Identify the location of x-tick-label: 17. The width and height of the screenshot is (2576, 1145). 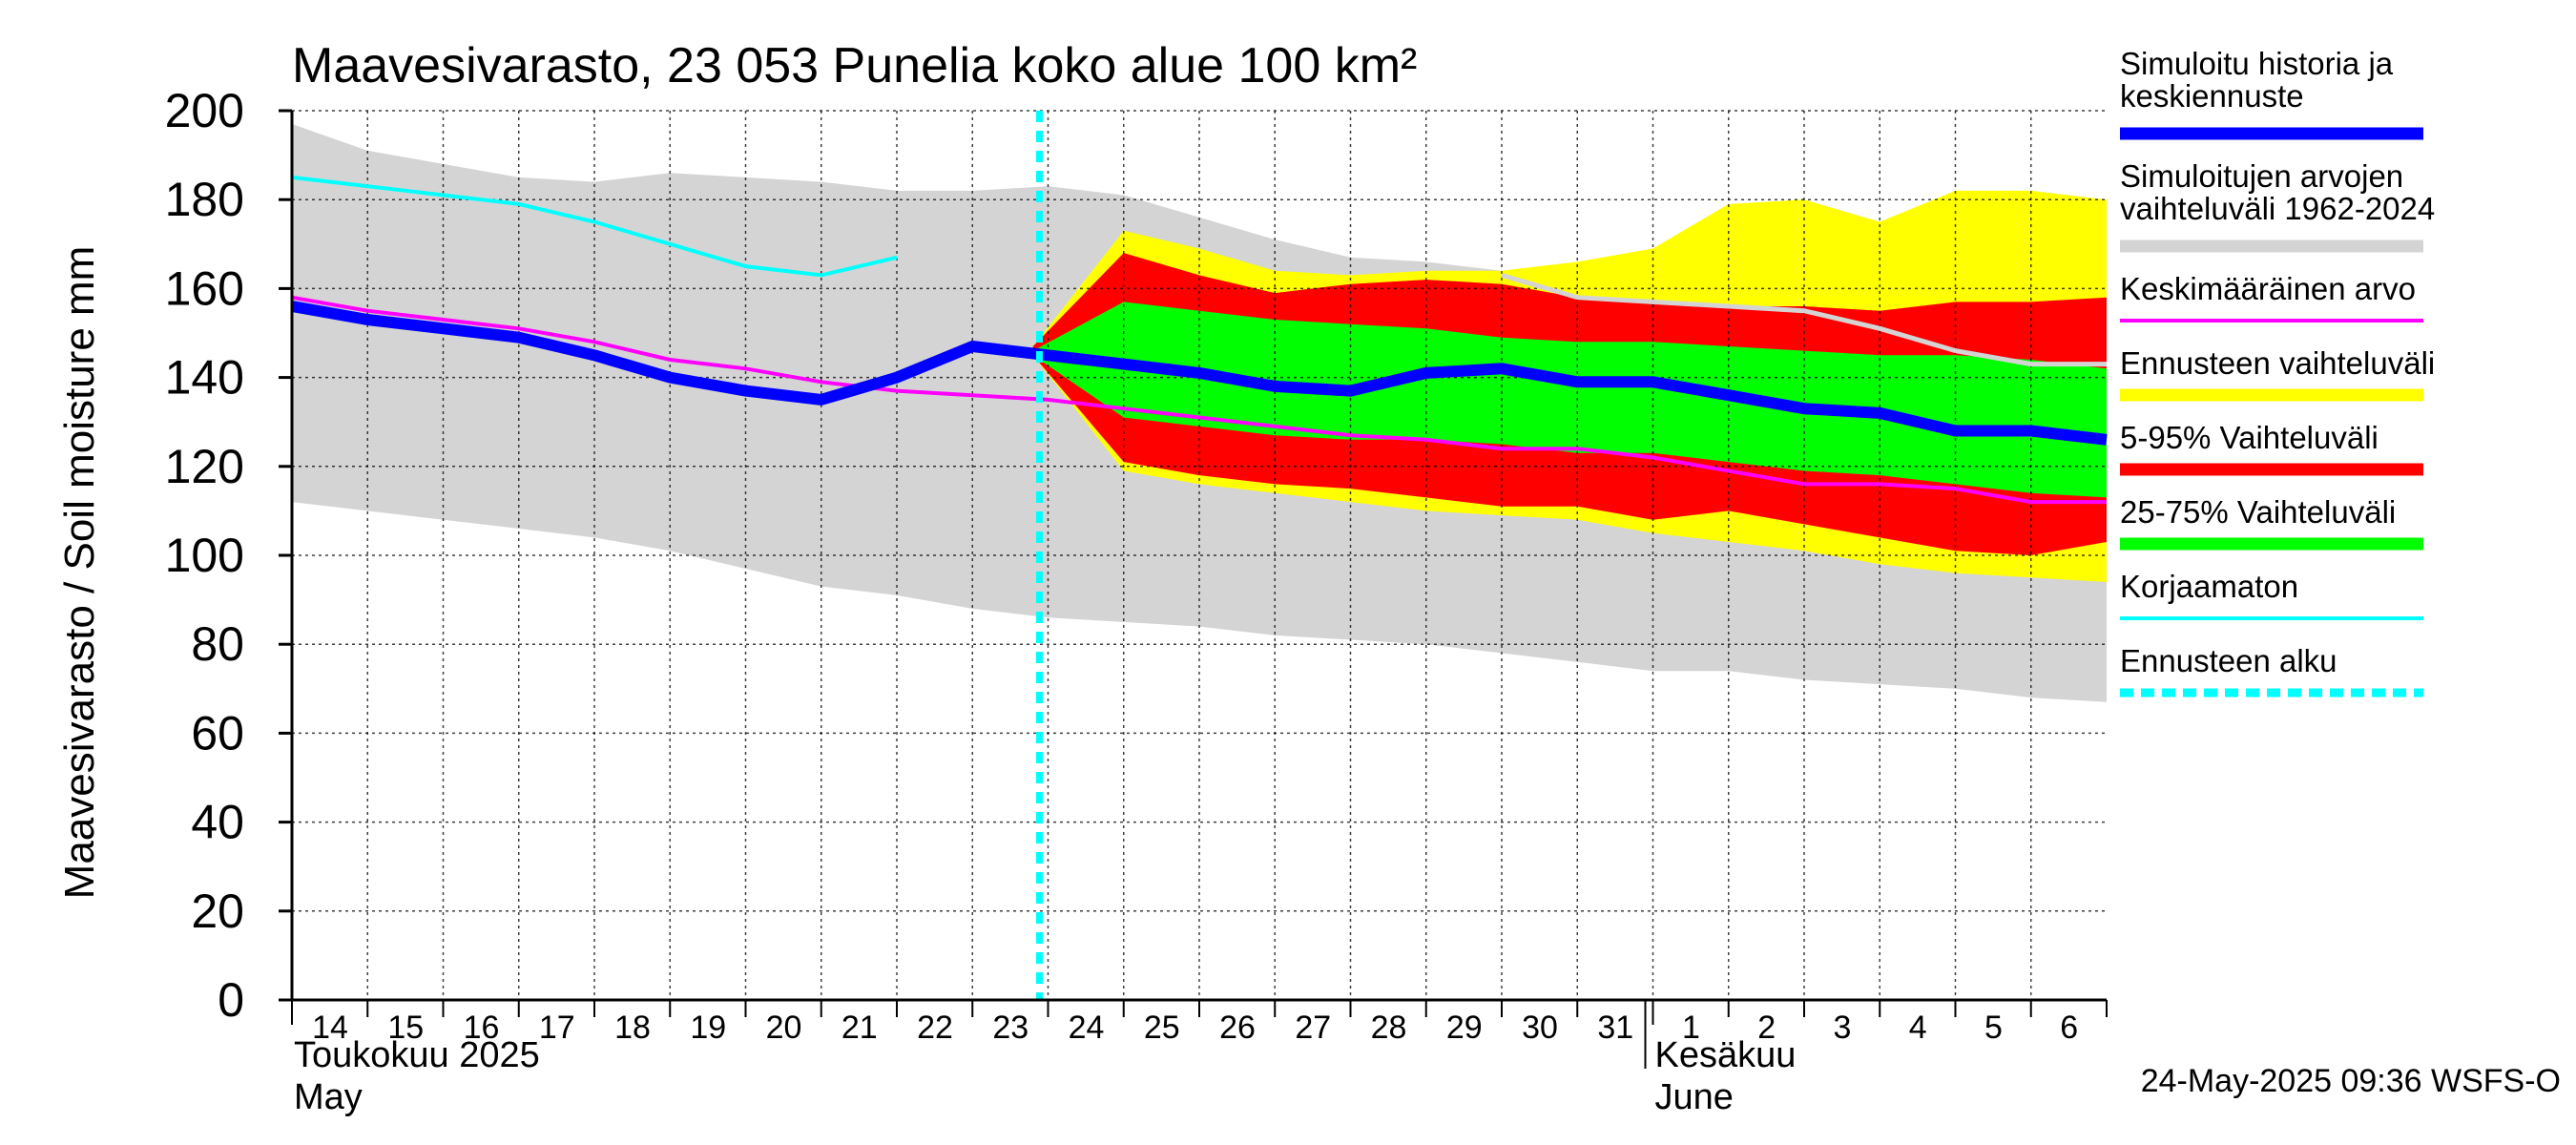
(557, 1028).